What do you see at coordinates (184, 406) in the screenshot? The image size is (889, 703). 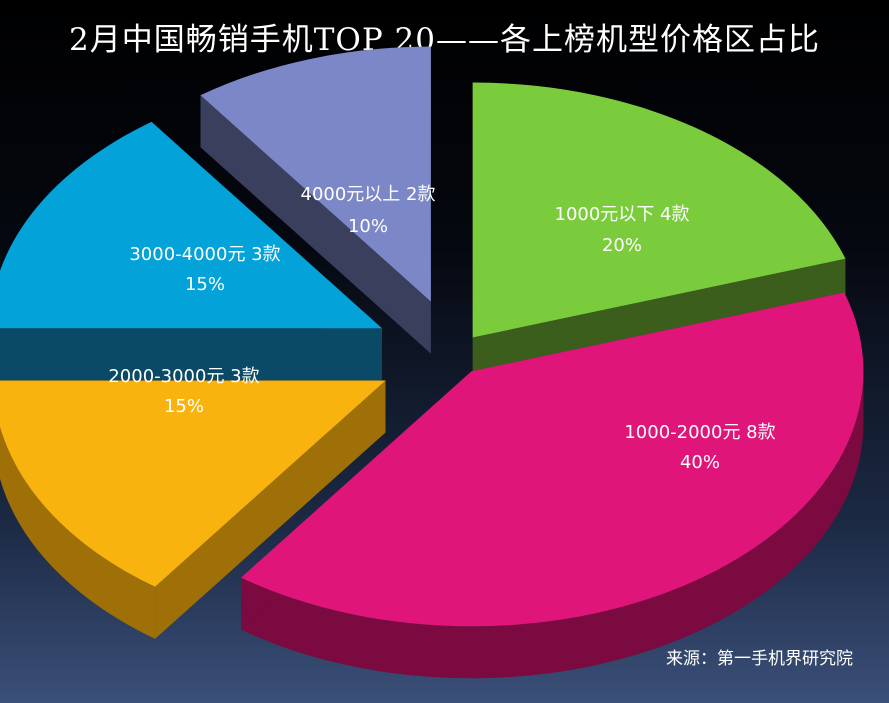 I see `slice-percent-2: 15%` at bounding box center [184, 406].